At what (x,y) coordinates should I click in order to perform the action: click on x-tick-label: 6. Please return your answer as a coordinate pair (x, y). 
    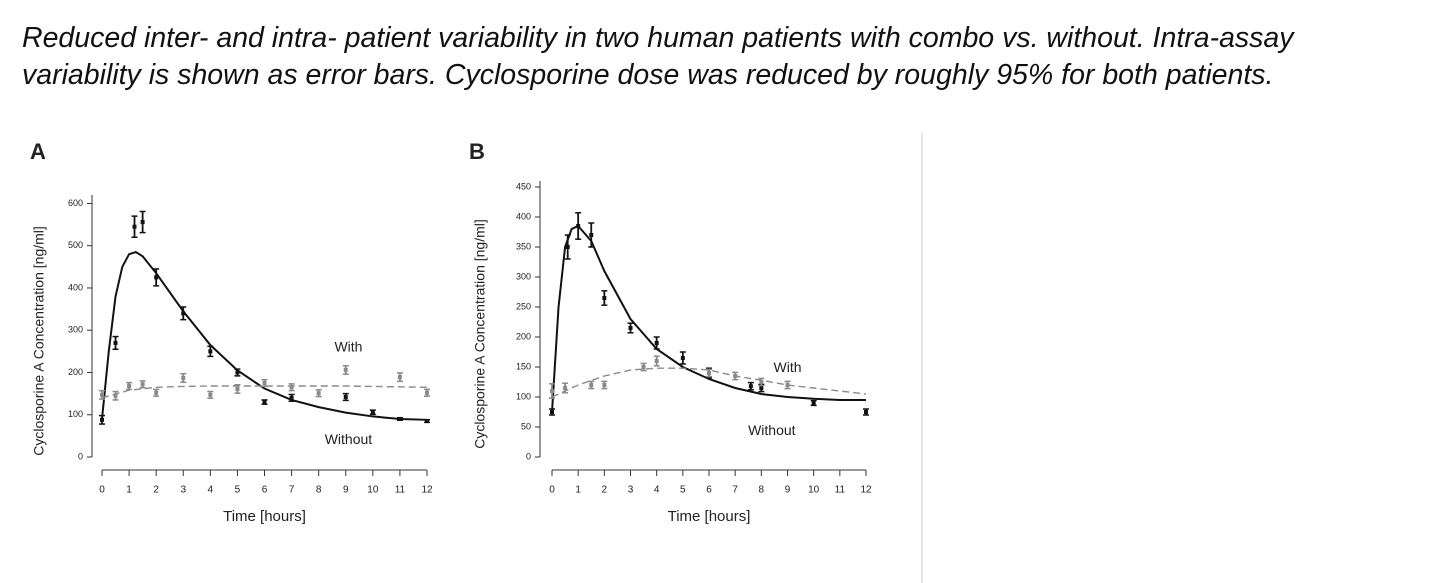
    Looking at the image, I should click on (265, 490).